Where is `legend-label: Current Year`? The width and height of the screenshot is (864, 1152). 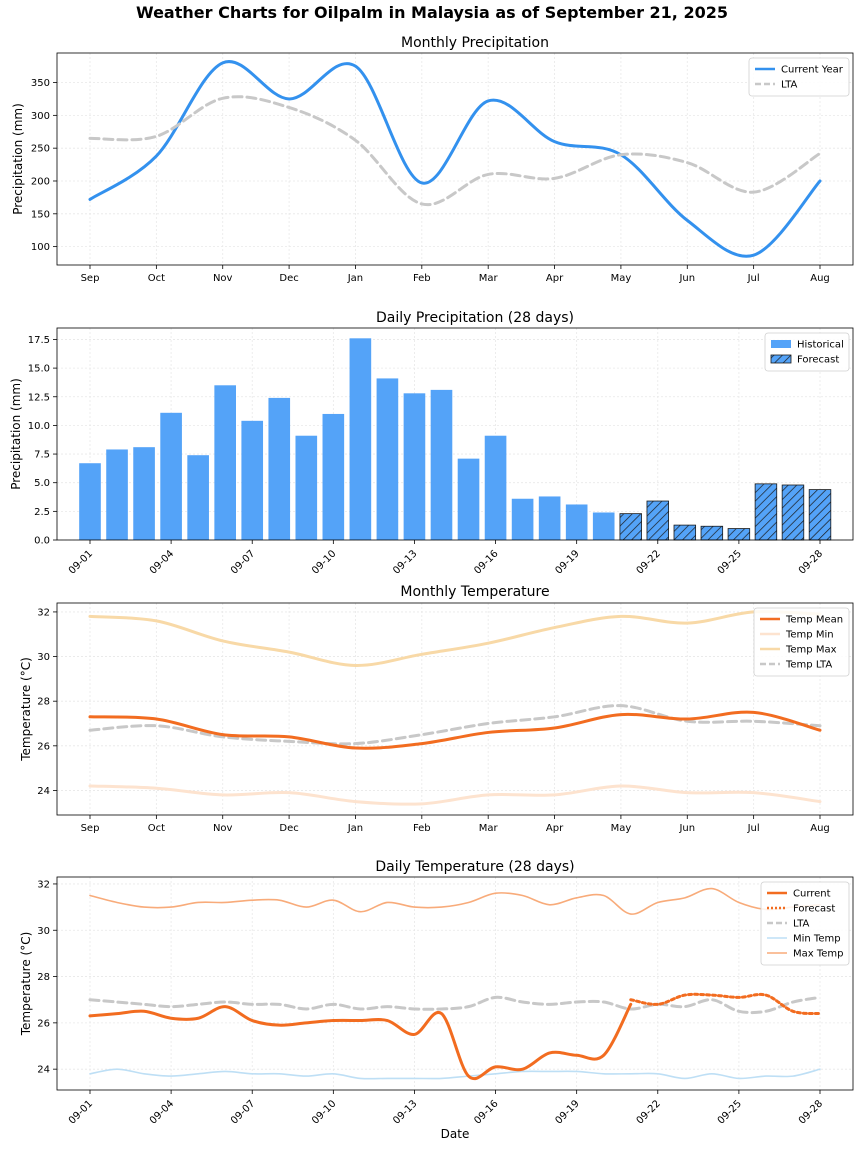
legend-label: Current Year is located at coordinates (812, 70).